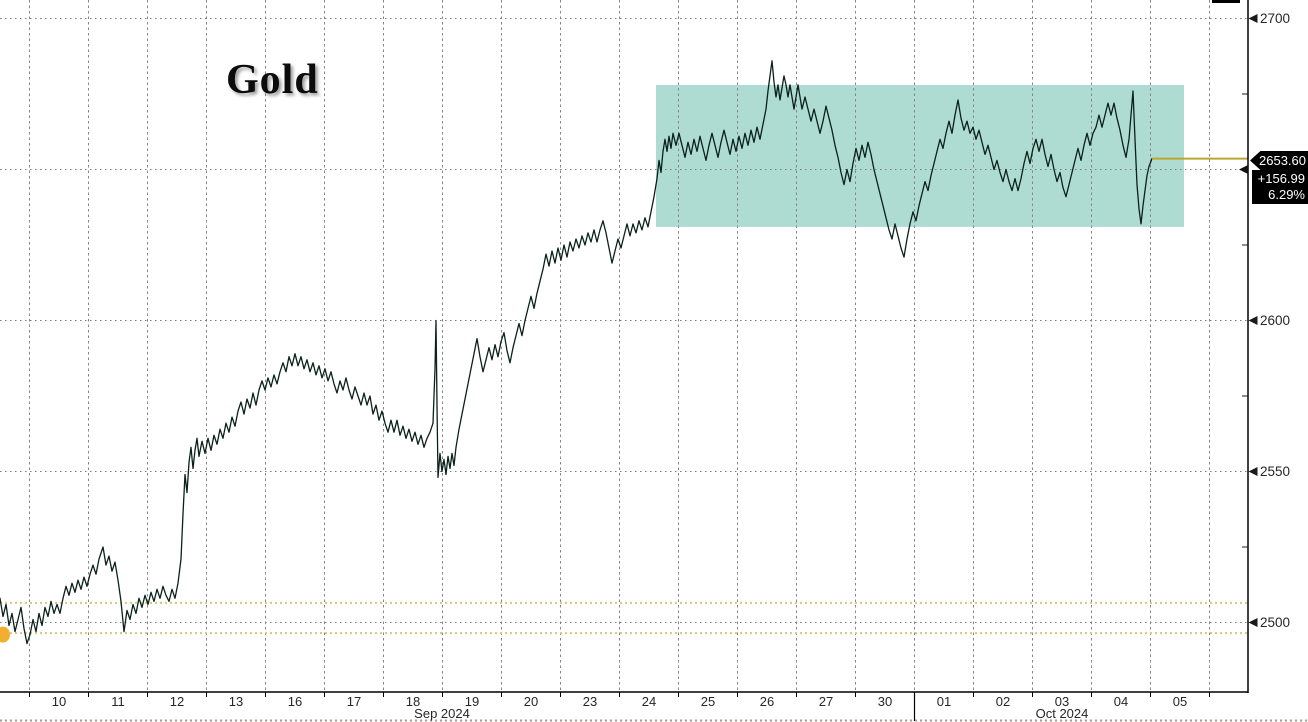 The height and width of the screenshot is (722, 1308). I want to click on x-axis-day-label: 04, so click(1121, 701).